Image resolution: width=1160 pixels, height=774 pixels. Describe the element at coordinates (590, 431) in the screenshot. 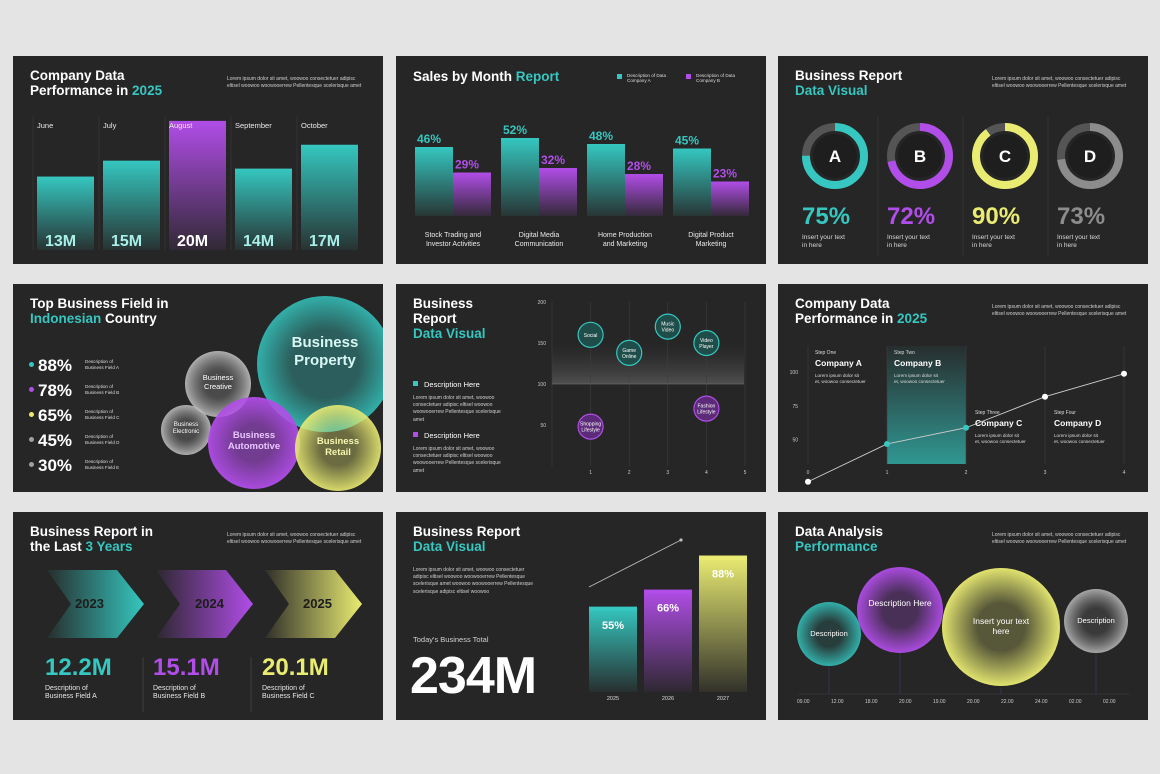

I see `point-label: Lifestyle` at that location.